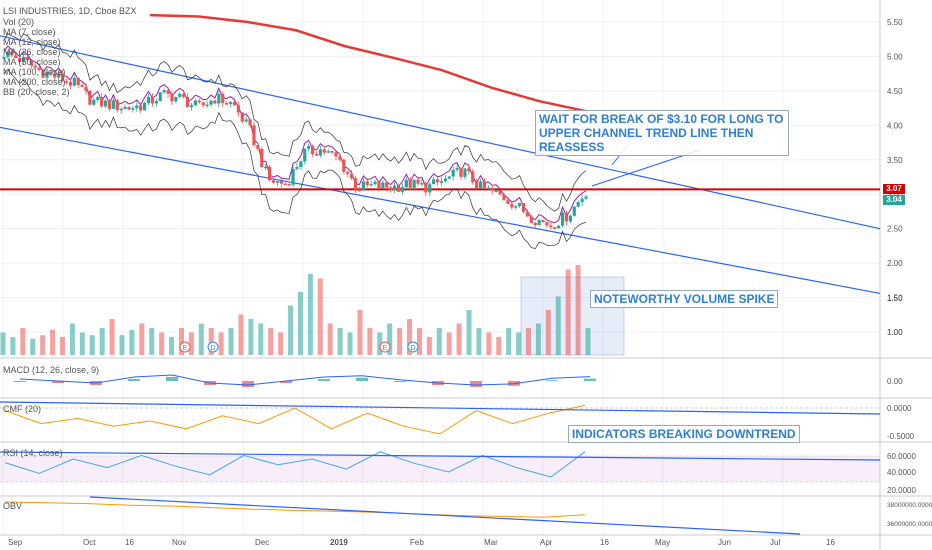 This screenshot has width=932, height=550. Describe the element at coordinates (36, 92) in the screenshot. I see `study-label-bb: BB (20, close, 2)` at that location.